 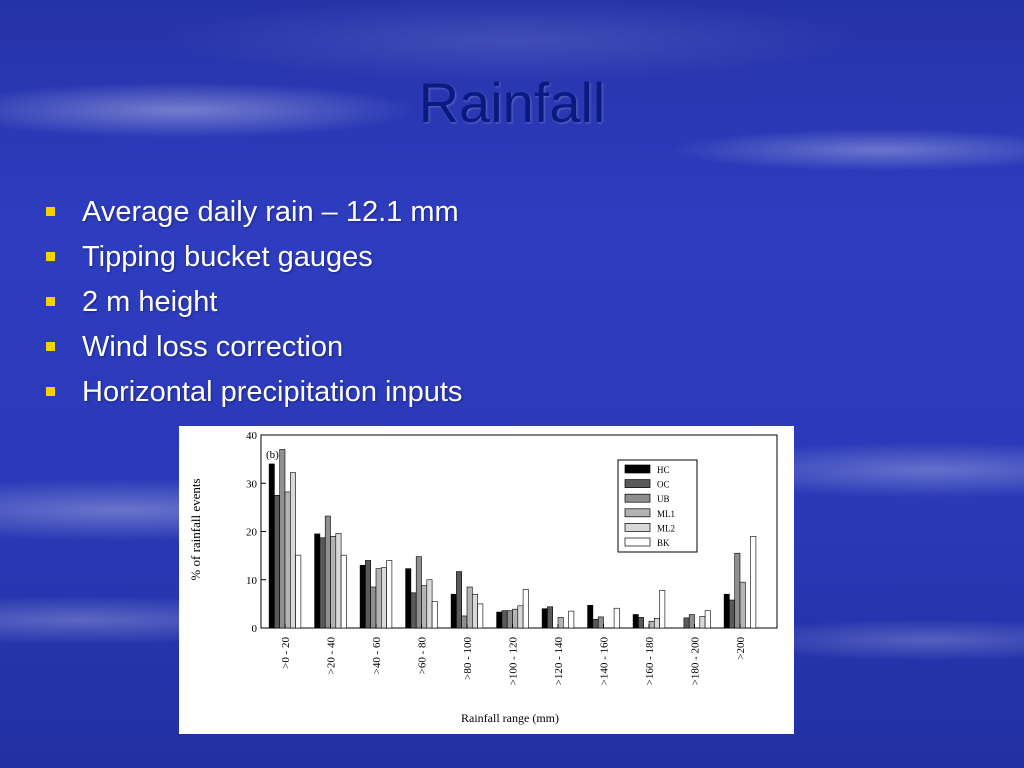 I want to click on legend-label-oc: OC, so click(x=663, y=485).